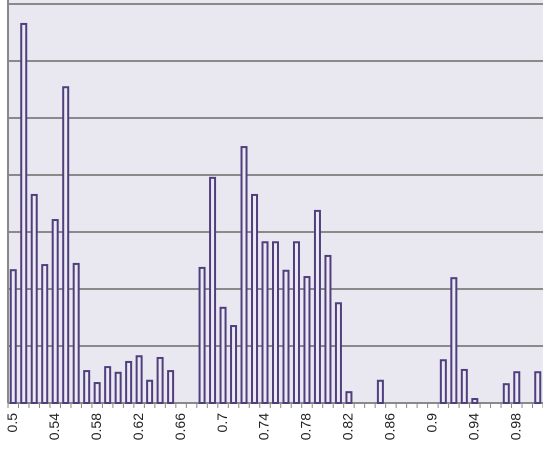 The height and width of the screenshot is (461, 543). What do you see at coordinates (54, 426) in the screenshot?
I see `x-tick-label: 0.54` at bounding box center [54, 426].